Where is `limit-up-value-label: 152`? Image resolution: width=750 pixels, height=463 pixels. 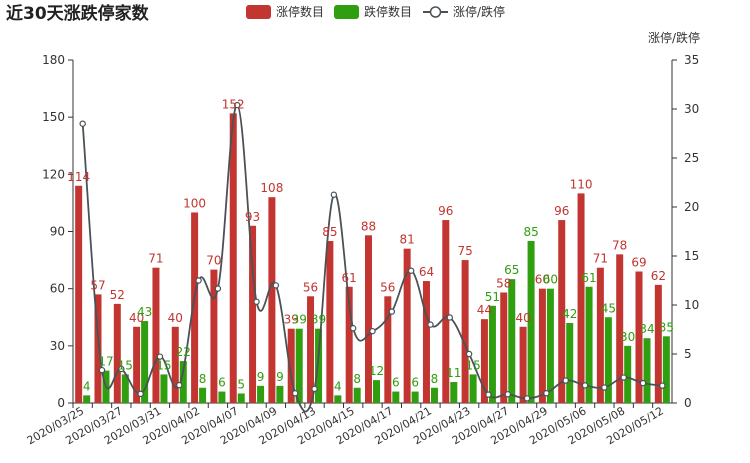
limit-up-value-label: 152 is located at coordinates (233, 104).